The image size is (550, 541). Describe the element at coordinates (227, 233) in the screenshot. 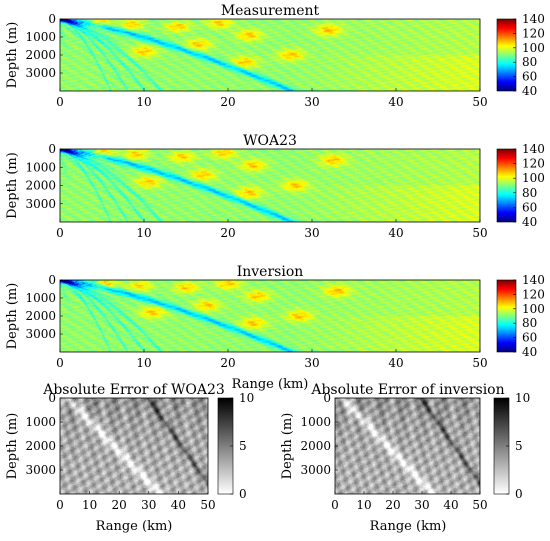

I see `woa23-xtick-label: 20` at that location.